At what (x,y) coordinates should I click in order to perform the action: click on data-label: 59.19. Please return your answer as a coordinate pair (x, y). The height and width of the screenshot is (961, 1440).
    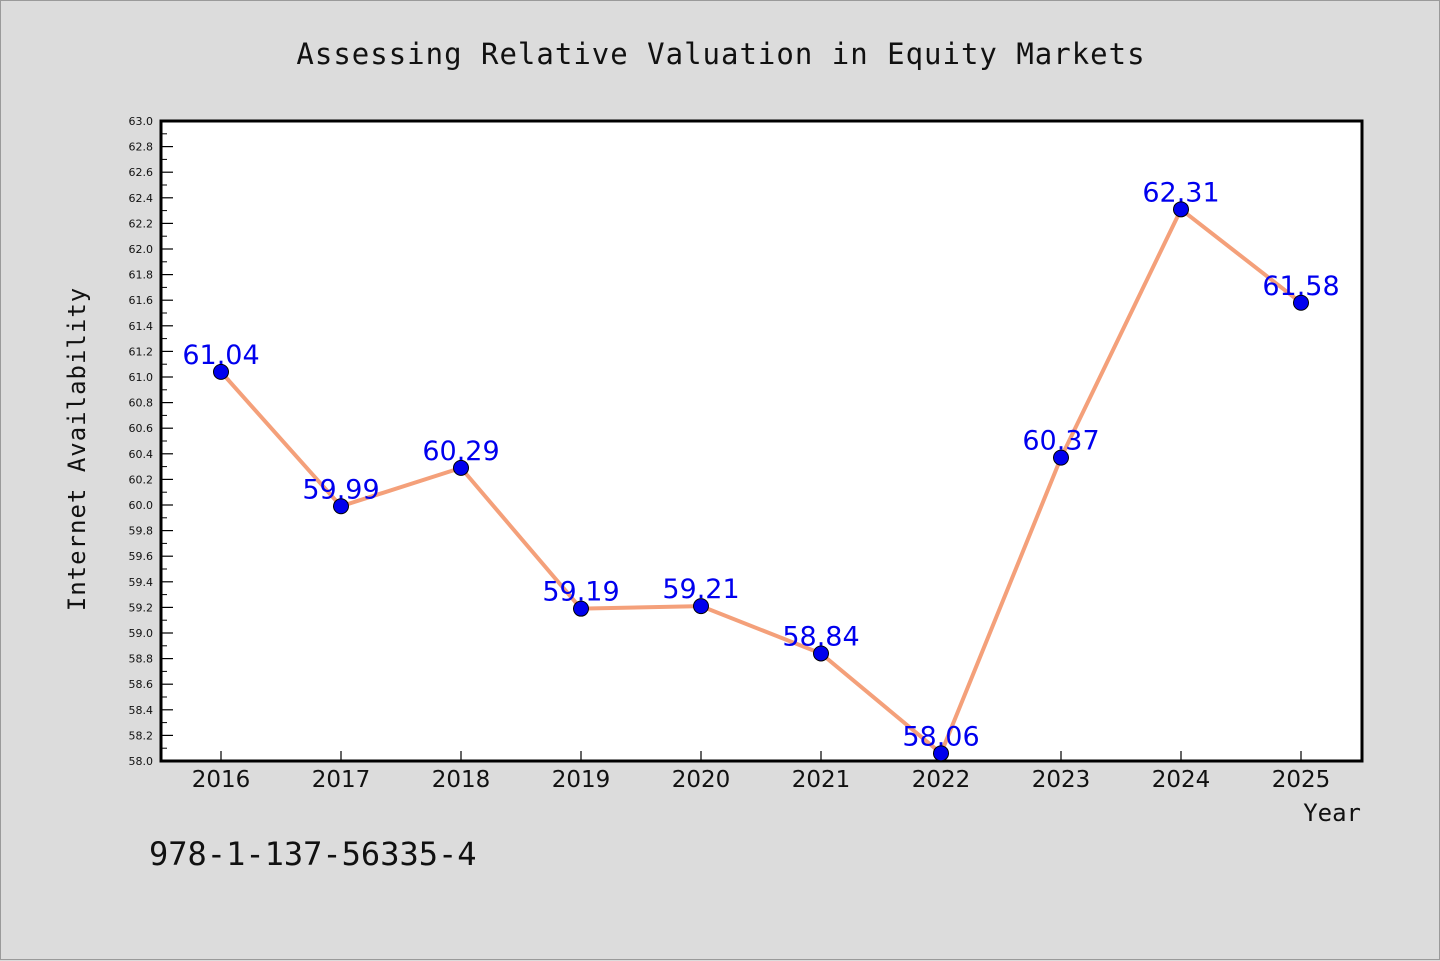
    Looking at the image, I should click on (580, 592).